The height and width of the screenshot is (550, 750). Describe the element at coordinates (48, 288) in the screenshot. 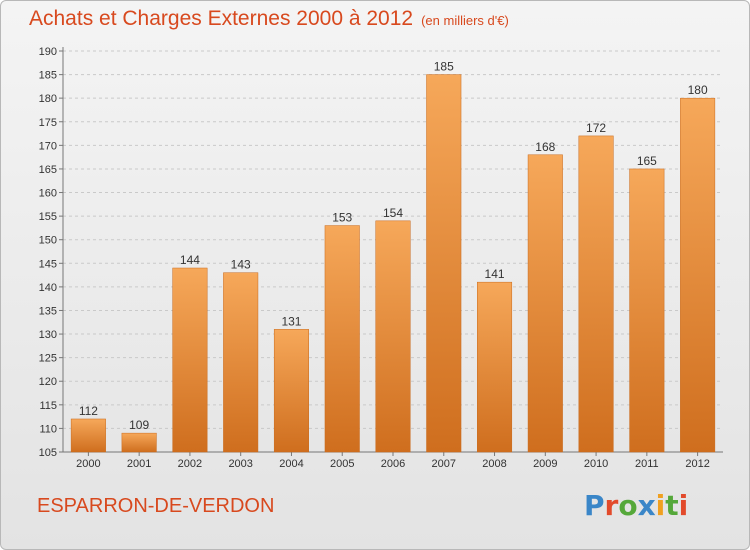

I see `y-tick-label: 140` at that location.